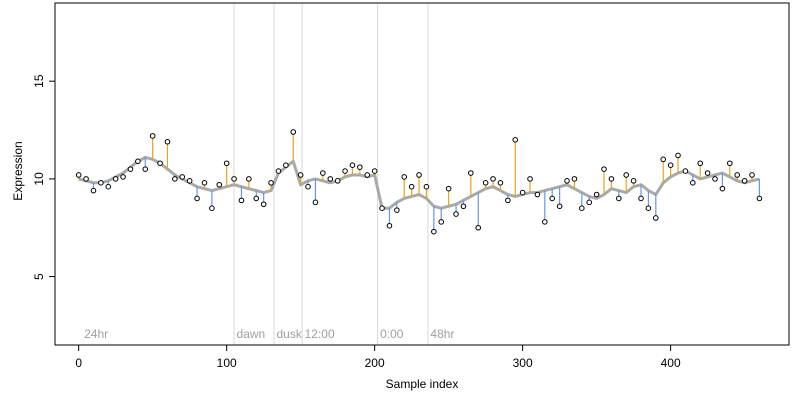  I want to click on x-tick-label-1: 100, so click(227, 363).